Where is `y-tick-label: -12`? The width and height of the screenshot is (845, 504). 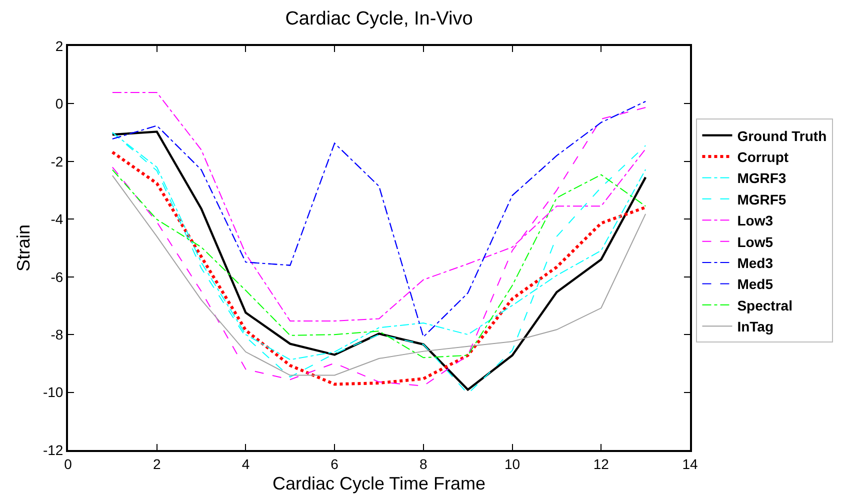 y-tick-label: -12 is located at coordinates (53, 450).